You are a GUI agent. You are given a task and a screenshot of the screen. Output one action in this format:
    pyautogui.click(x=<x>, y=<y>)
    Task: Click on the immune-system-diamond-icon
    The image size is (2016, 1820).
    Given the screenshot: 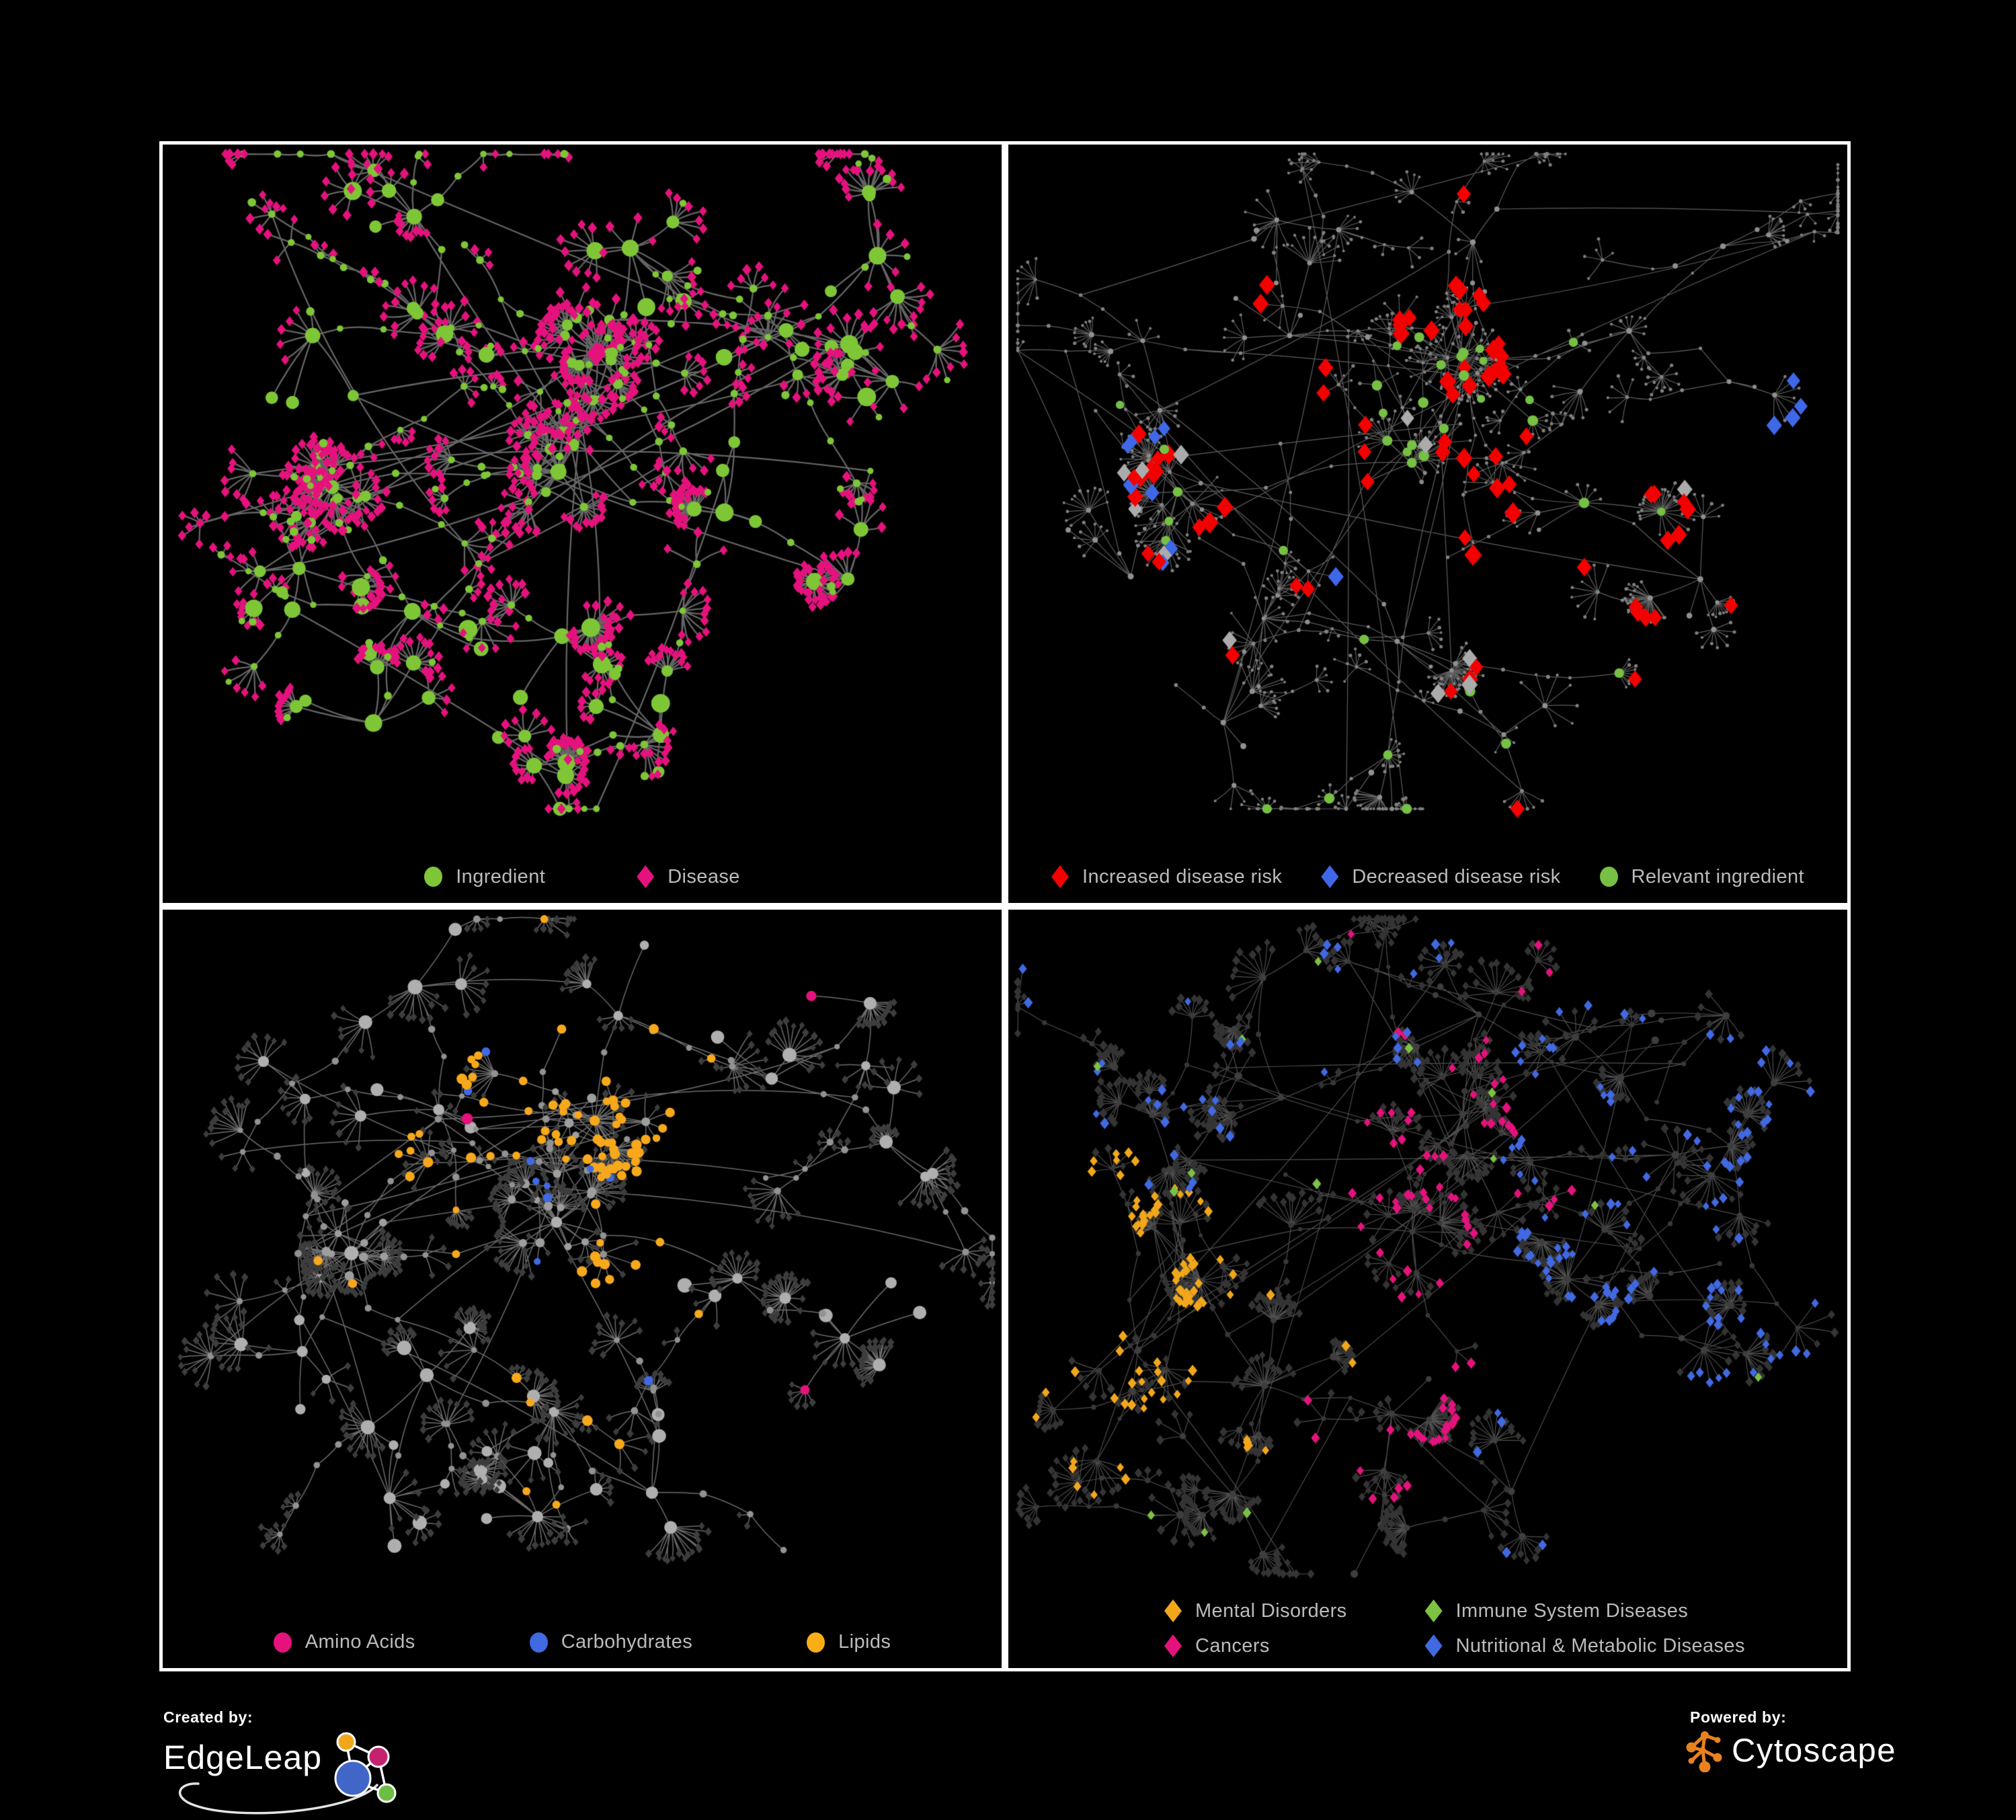 What is the action you would take?
    pyautogui.click(x=1433, y=1610)
    